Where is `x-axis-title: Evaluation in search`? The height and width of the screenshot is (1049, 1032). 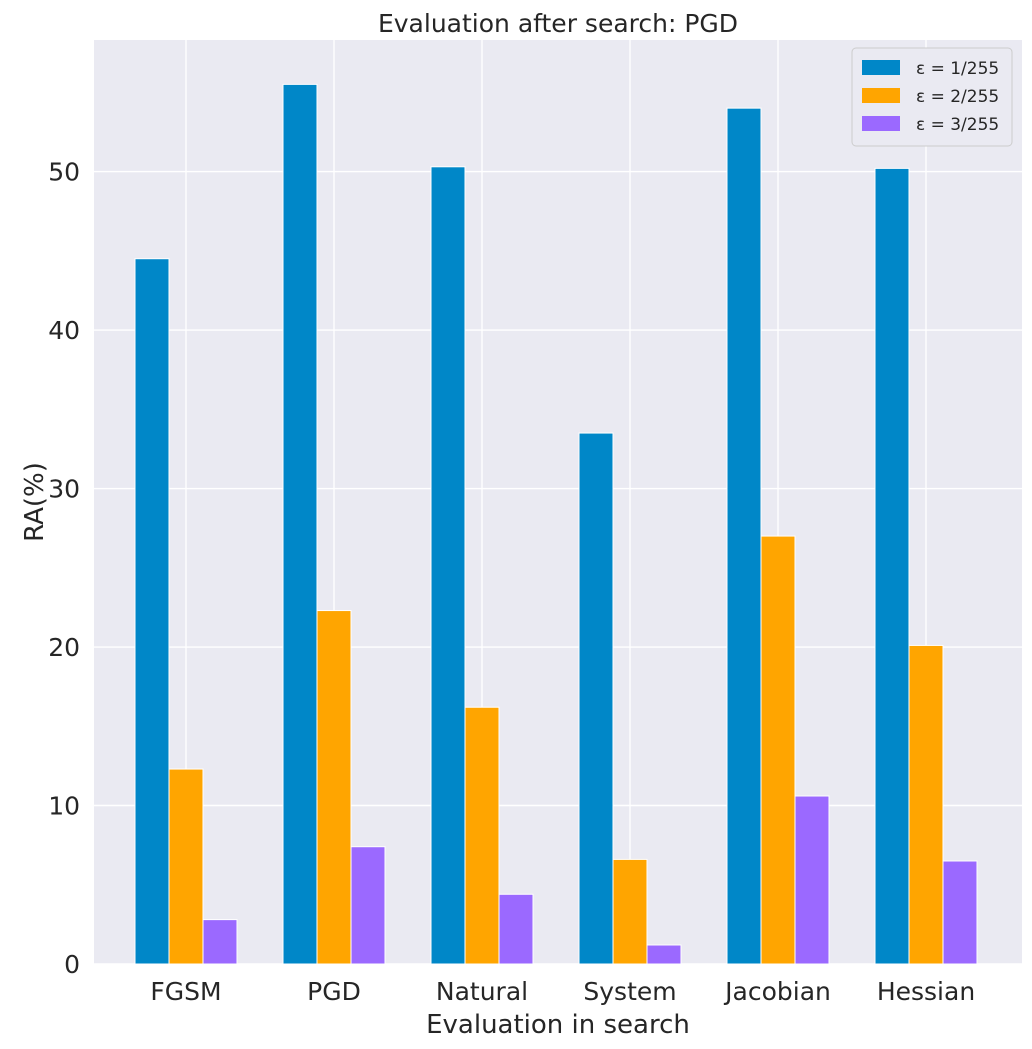 x-axis-title: Evaluation in search is located at coordinates (558, 1025).